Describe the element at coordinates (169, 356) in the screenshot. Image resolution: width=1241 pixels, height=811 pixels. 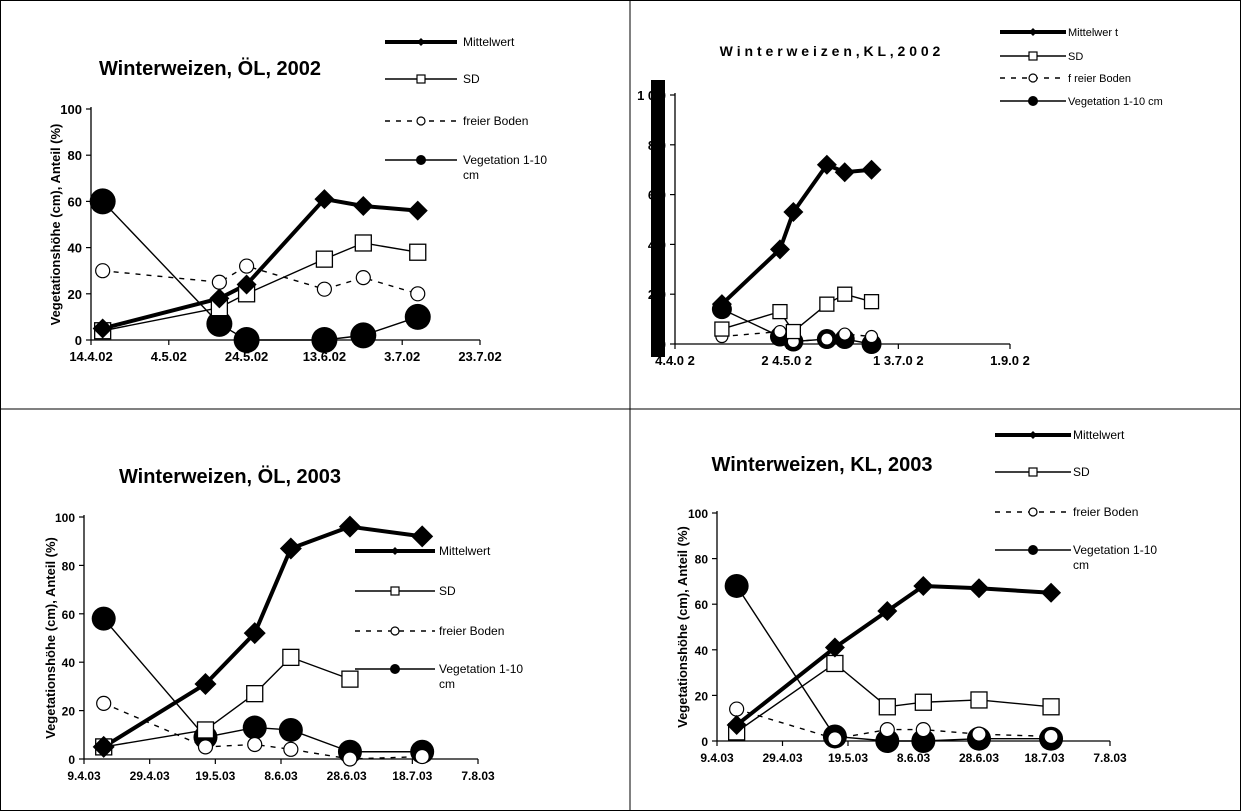
I see `x-tick-label: 4.5.02` at that location.